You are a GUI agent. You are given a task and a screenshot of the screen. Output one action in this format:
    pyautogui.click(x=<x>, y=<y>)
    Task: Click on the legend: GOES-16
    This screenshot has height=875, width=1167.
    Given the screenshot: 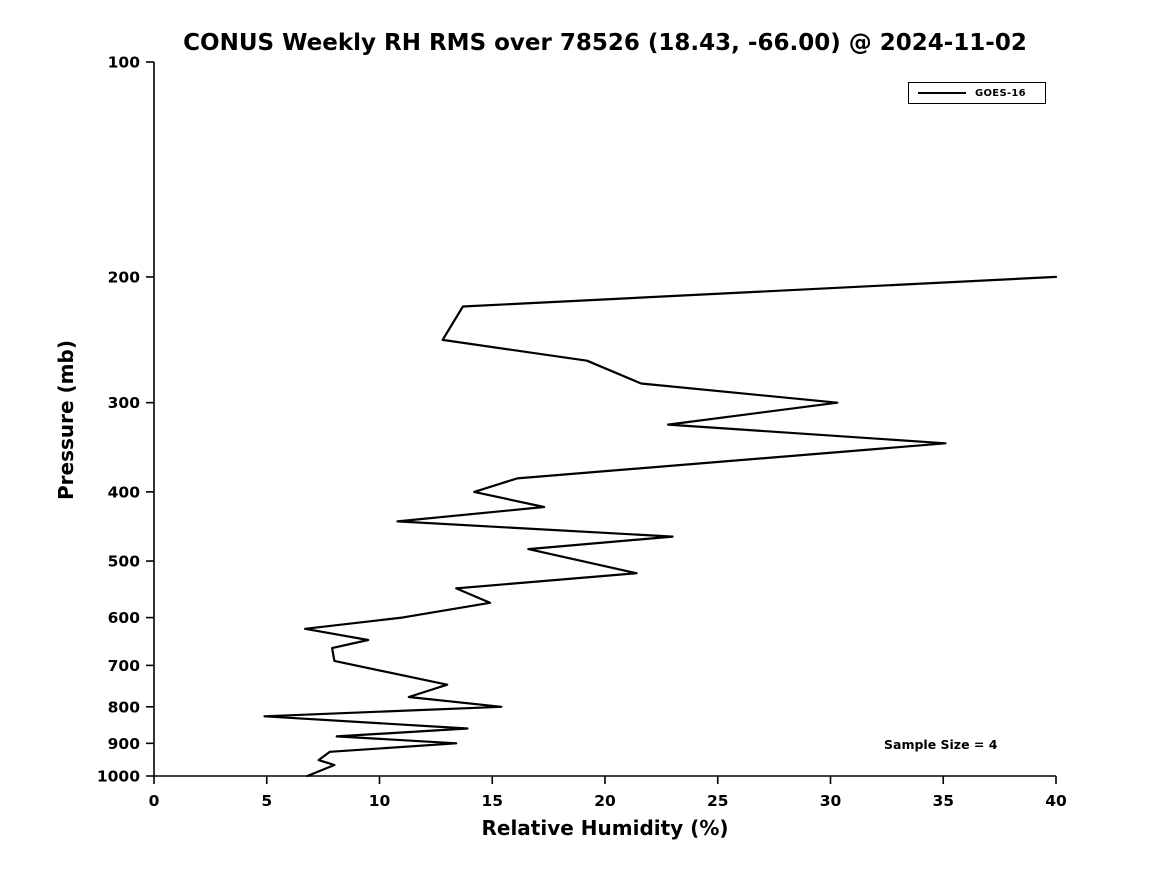 What is the action you would take?
    pyautogui.click(x=977, y=93)
    